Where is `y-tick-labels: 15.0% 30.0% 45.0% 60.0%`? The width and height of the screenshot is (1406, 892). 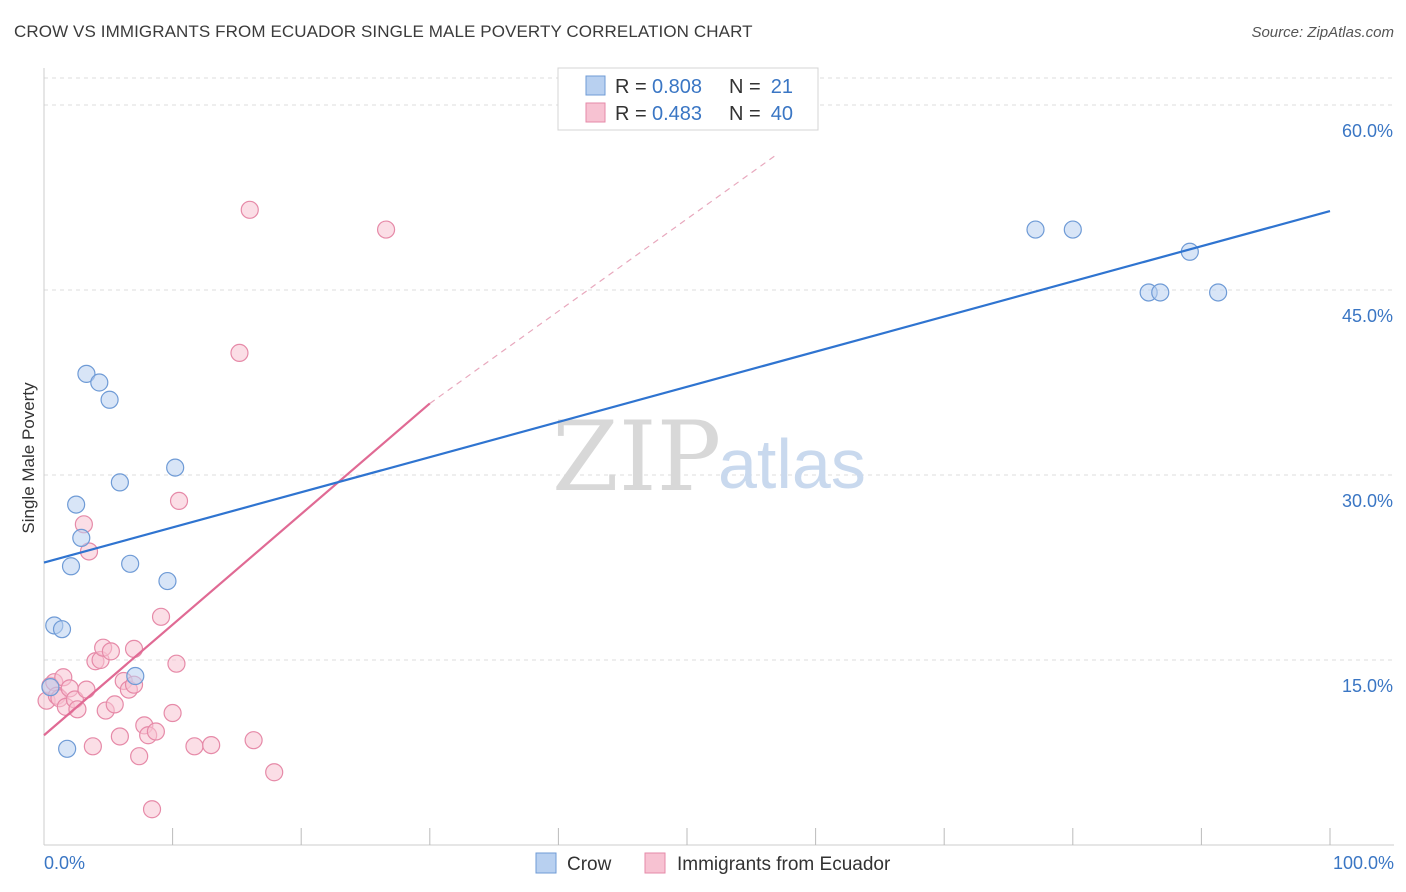
y-tick-labels: 15.0% 30.0% 45.0% 60.0% is located at coordinates (1367, 408).